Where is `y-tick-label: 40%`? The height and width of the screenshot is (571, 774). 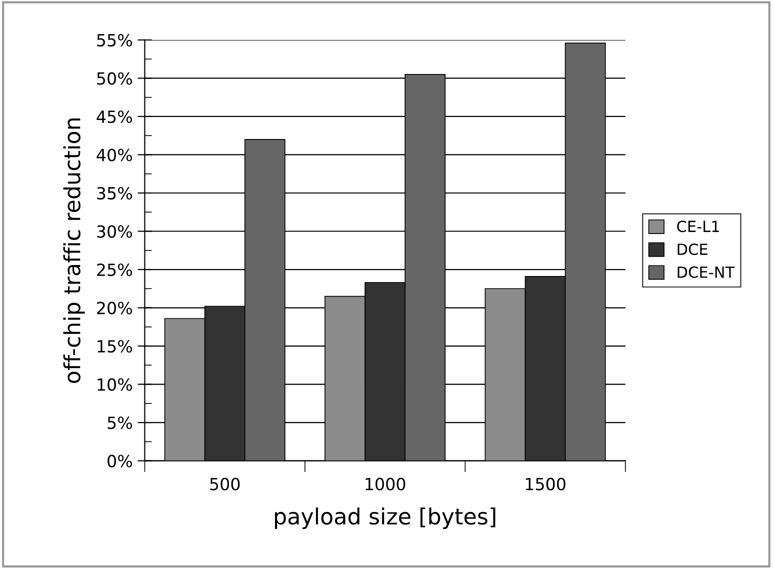
y-tick-label: 40% is located at coordinates (114, 155).